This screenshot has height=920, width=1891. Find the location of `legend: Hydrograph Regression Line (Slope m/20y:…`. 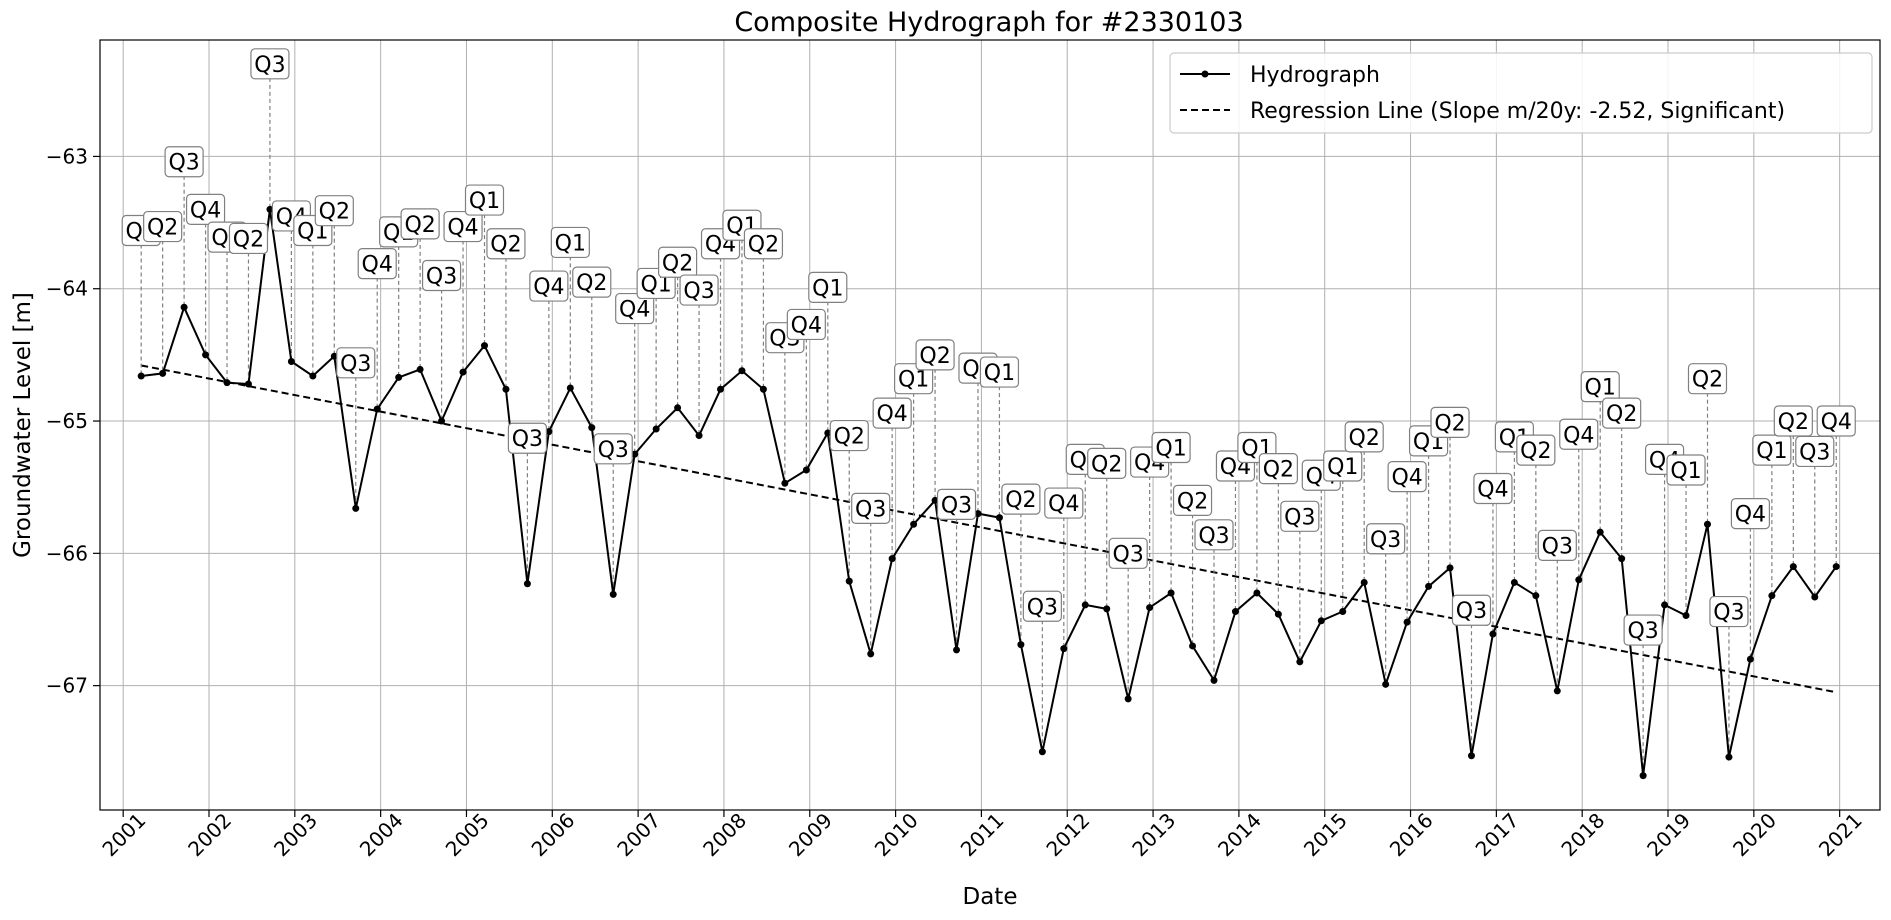

legend: Hydrograph Regression Line (Slope m/20y:… is located at coordinates (1521, 93).